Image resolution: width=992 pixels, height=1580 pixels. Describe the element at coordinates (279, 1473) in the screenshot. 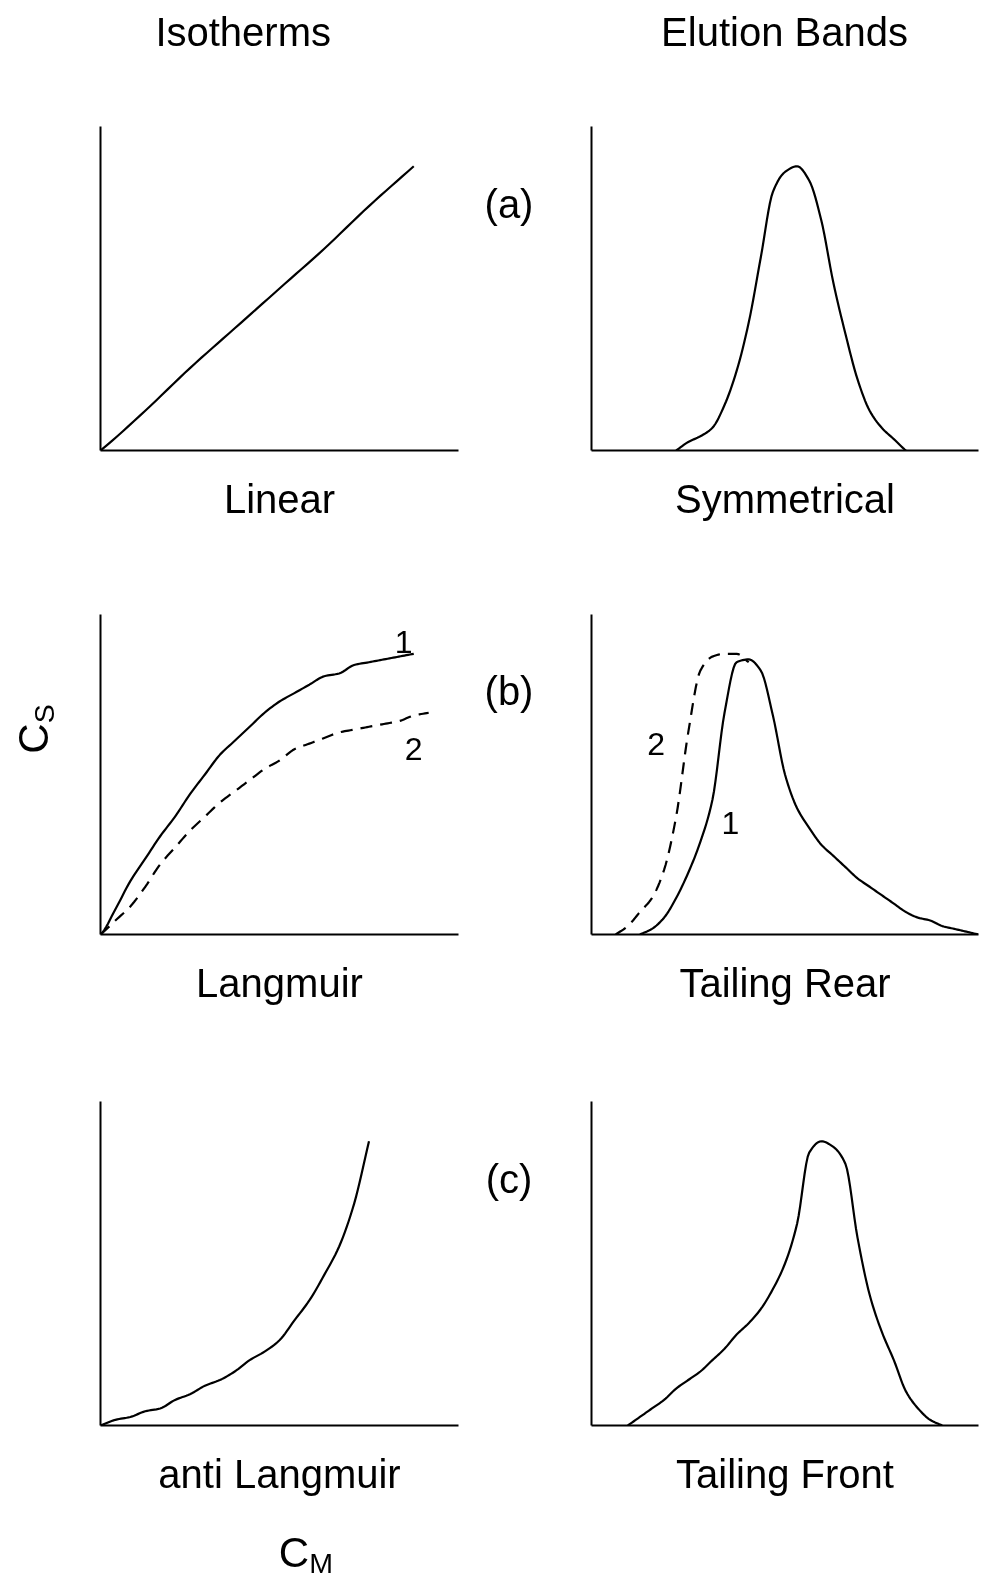

I see `x-axis-title: anti Langmuir` at that location.